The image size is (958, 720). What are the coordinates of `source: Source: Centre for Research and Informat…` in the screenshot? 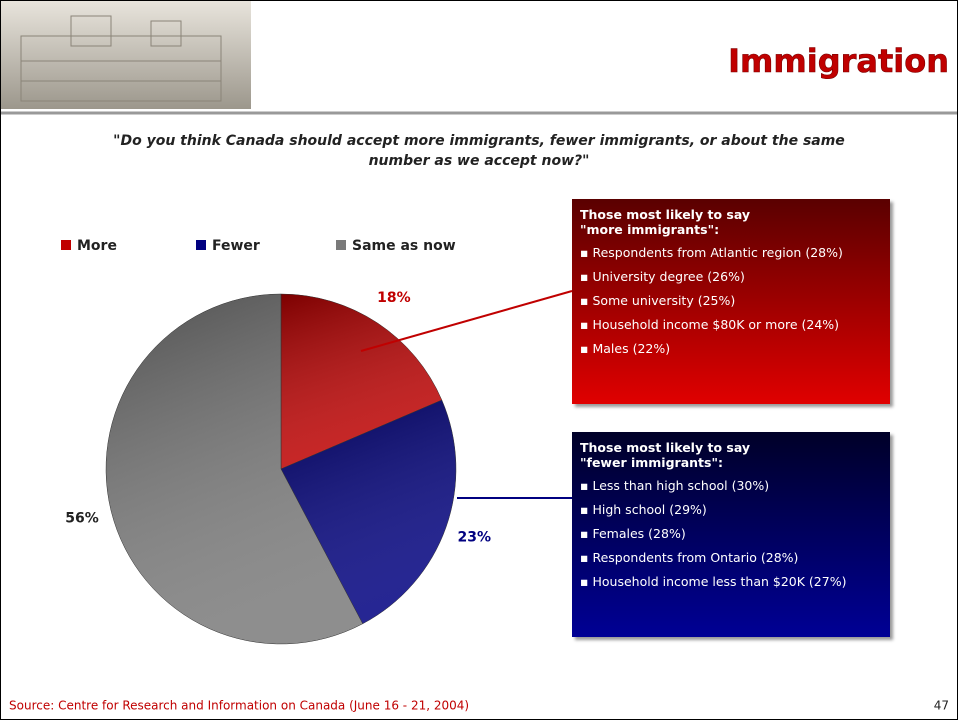 It's located at (239, 706).